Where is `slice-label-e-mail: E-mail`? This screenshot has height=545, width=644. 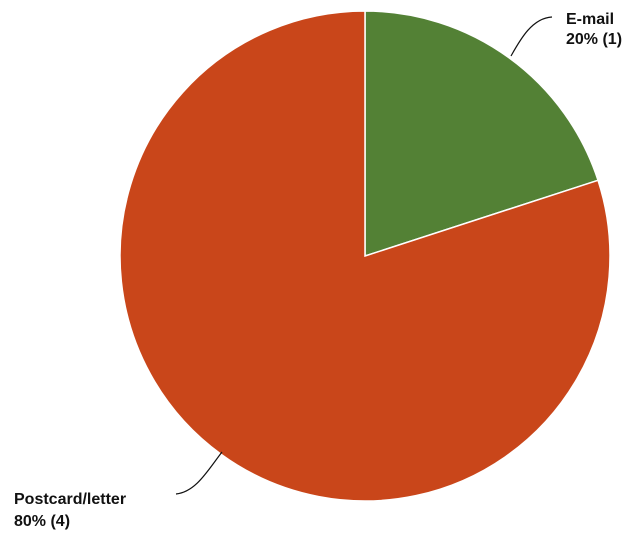 slice-label-e-mail: E-mail is located at coordinates (590, 19).